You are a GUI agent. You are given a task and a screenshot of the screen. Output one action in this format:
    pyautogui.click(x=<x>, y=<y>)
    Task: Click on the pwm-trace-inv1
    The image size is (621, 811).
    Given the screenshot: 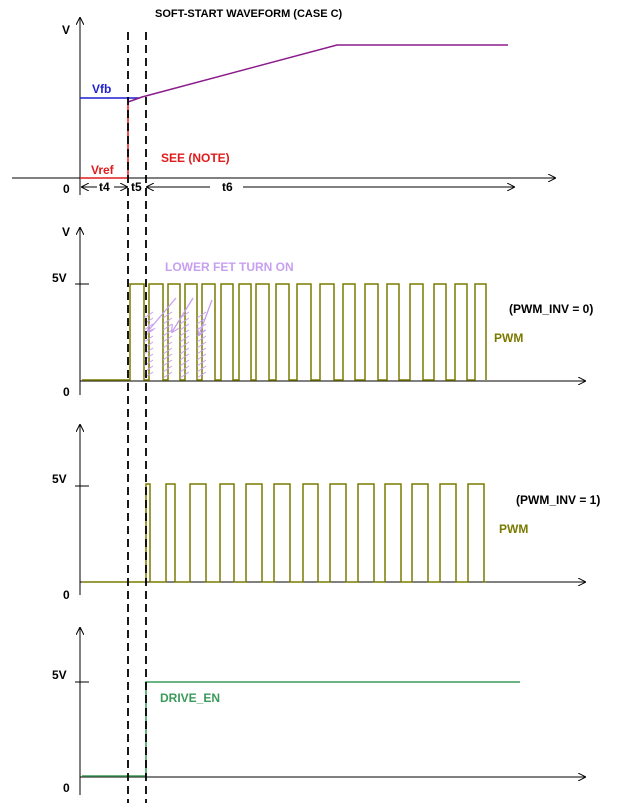 What is the action you would take?
    pyautogui.click(x=284, y=533)
    